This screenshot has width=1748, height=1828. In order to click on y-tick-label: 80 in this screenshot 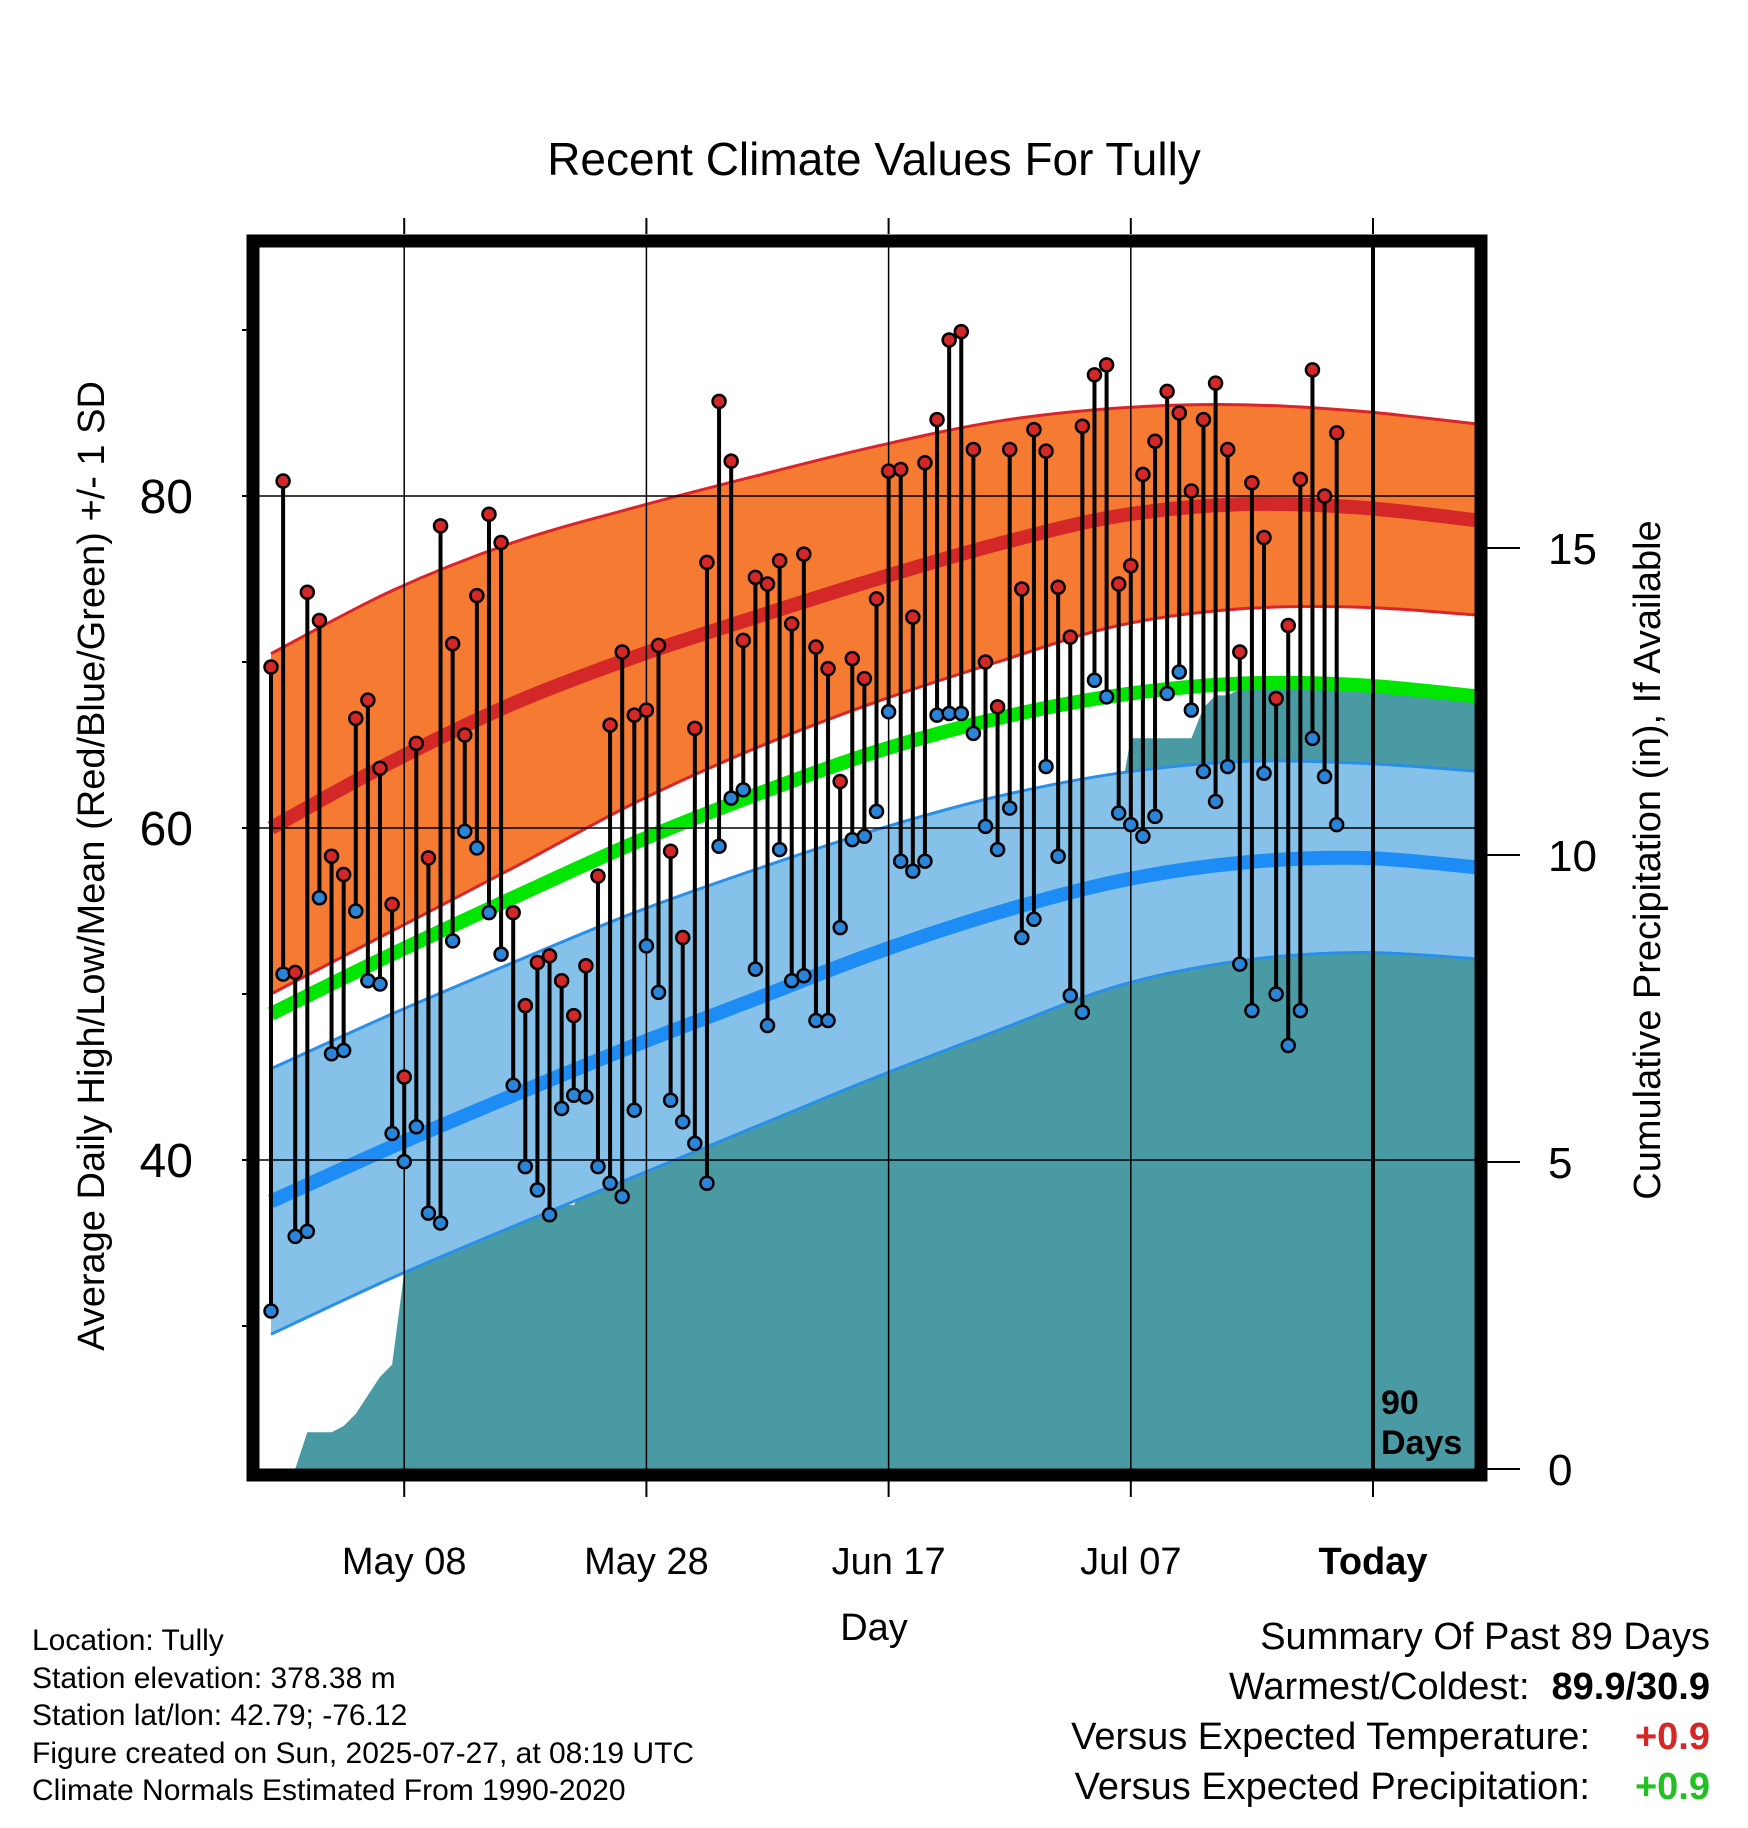, I will do `click(166, 497)`.